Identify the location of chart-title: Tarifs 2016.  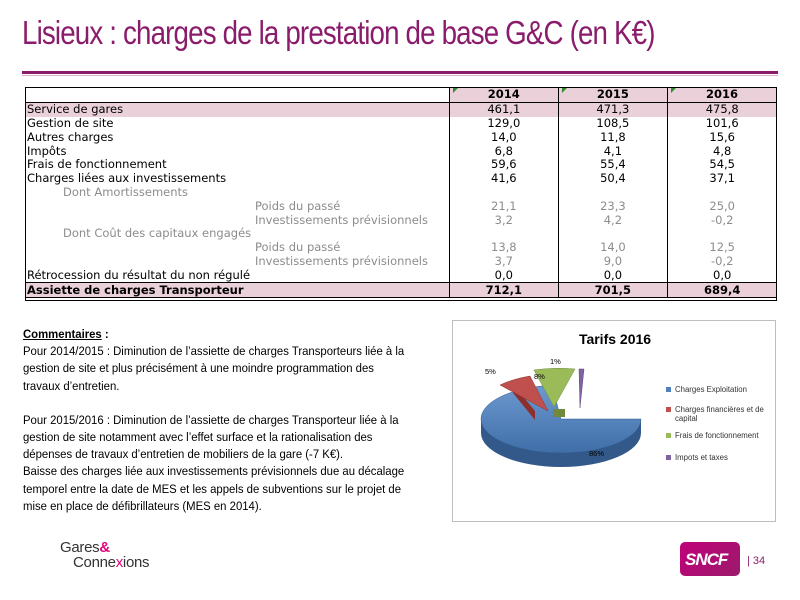
(615, 339).